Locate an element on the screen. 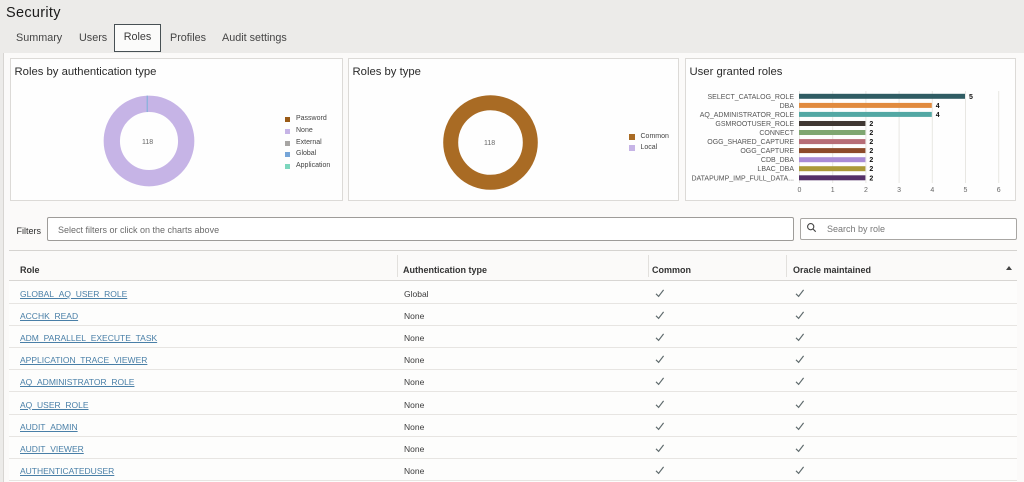 The width and height of the screenshot is (1024, 482). svg-text: DBA is located at coordinates (787, 106).